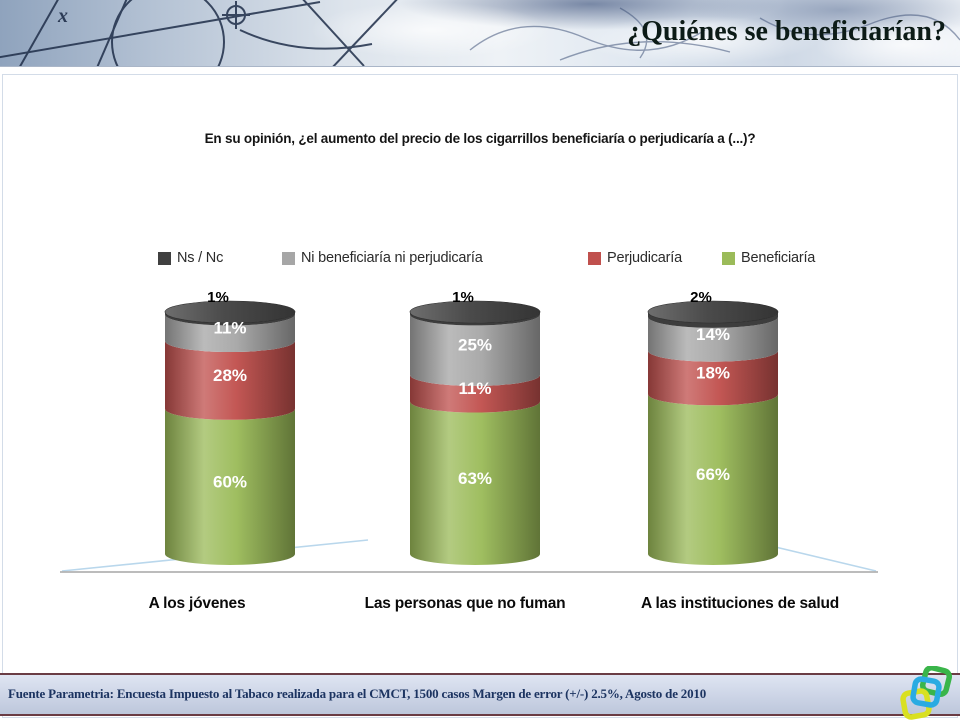 The height and width of the screenshot is (720, 960). What do you see at coordinates (713, 373) in the screenshot?
I see `segment-label: 18%` at bounding box center [713, 373].